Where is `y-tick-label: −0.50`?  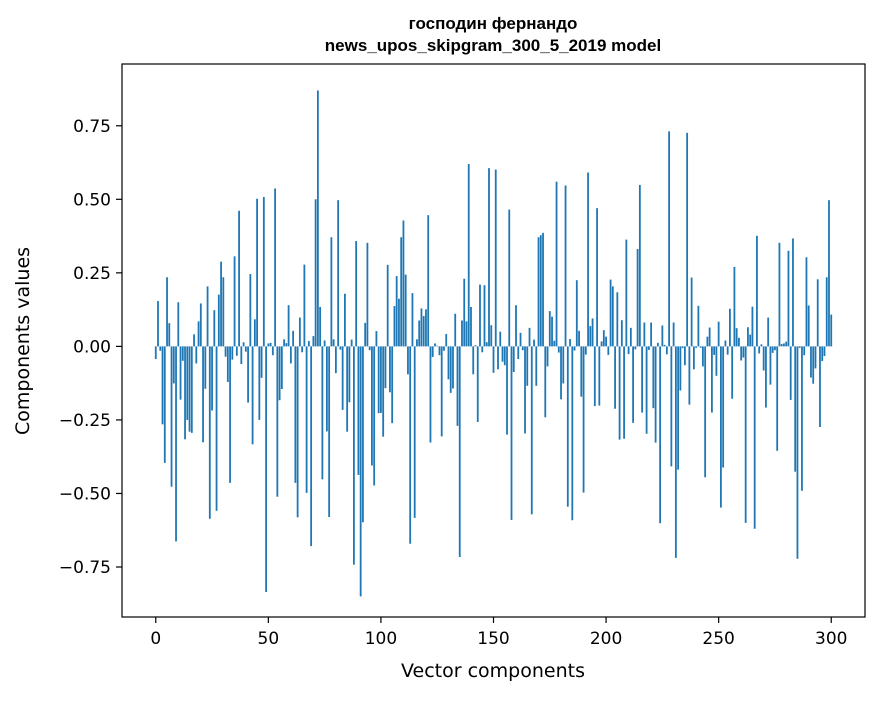
y-tick-label: −0.50 is located at coordinates (85, 494).